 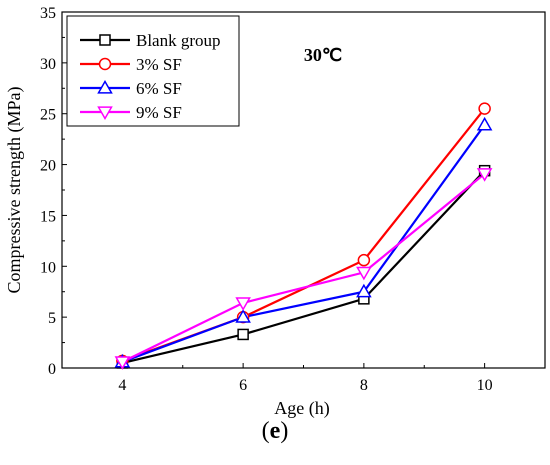 I want to click on panel-label-letter: e, so click(x=275, y=431).